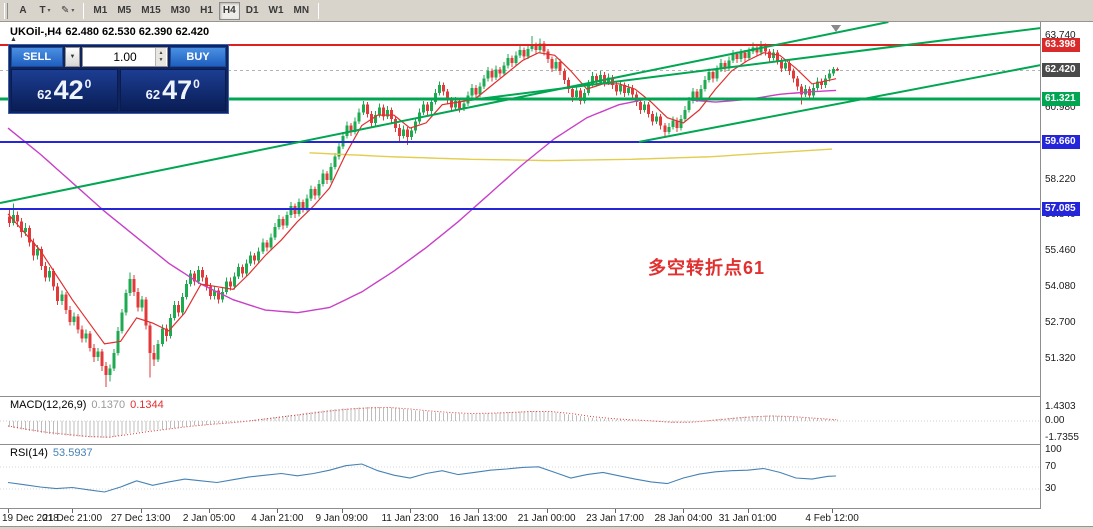 The image size is (1093, 529). What do you see at coordinates (37, 57) in the screenshot?
I see `sell-button: SELL` at bounding box center [37, 57].